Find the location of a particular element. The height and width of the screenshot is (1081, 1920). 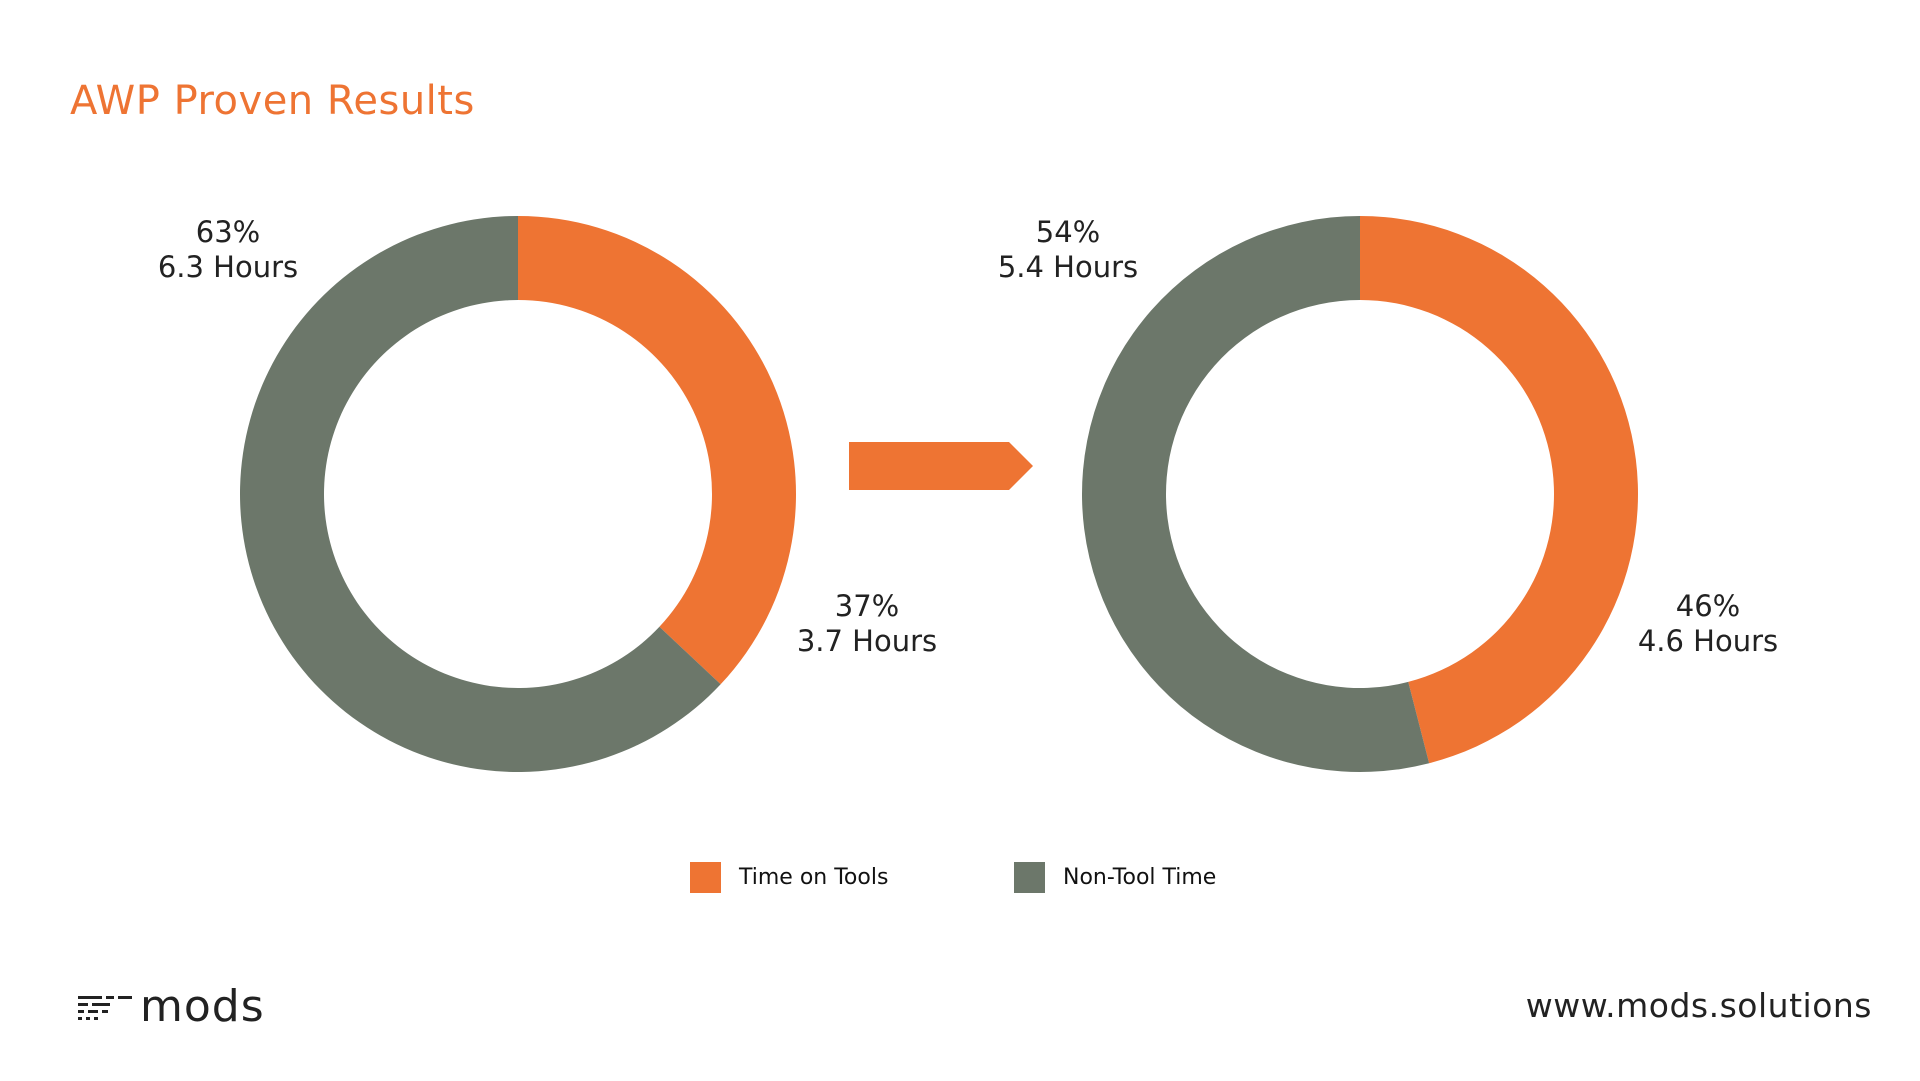

donut-chart-after is located at coordinates (1360, 494).